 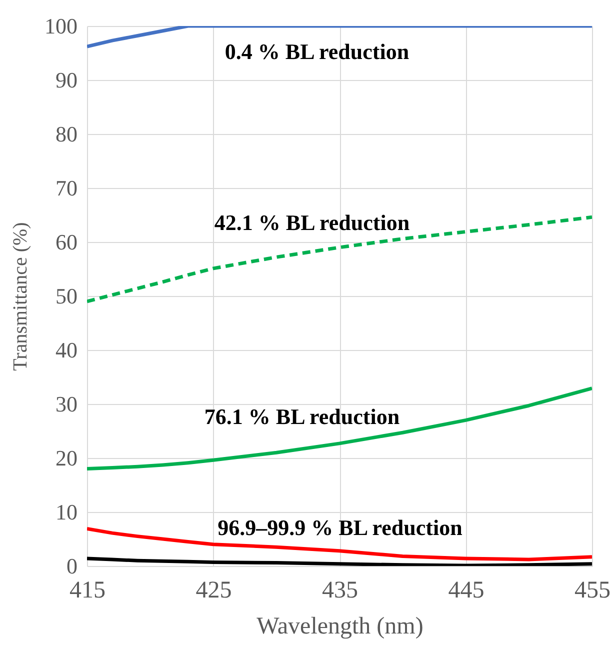 I want to click on y-tick-label: 0, so click(x=72, y=566).